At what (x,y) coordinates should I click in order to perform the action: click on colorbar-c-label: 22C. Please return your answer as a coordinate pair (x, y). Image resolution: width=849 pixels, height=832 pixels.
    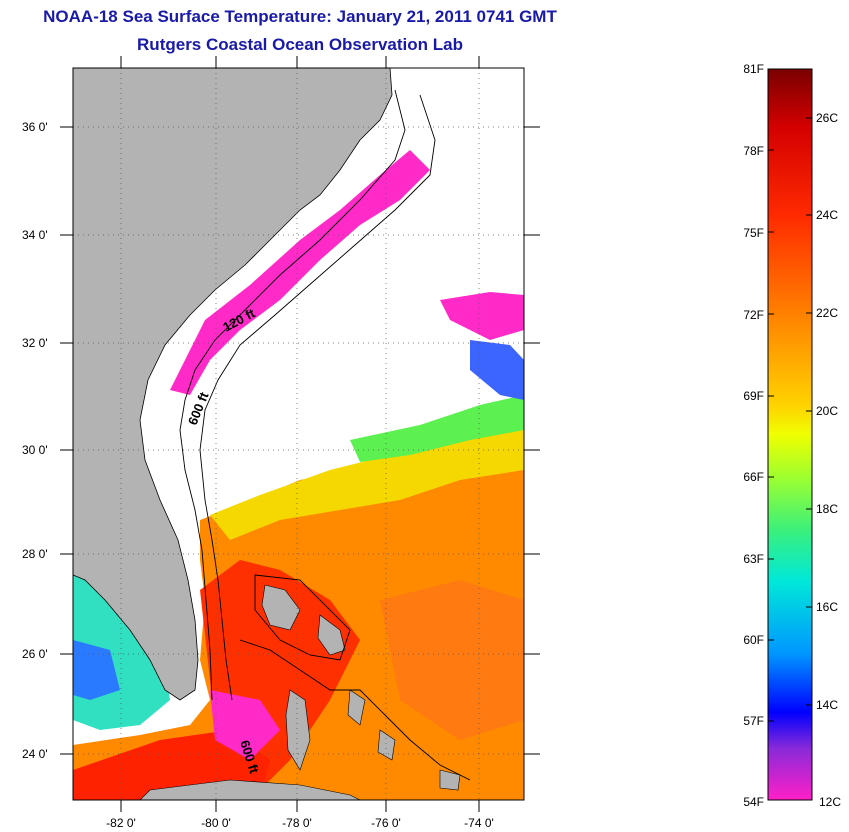
    Looking at the image, I should click on (827, 313).